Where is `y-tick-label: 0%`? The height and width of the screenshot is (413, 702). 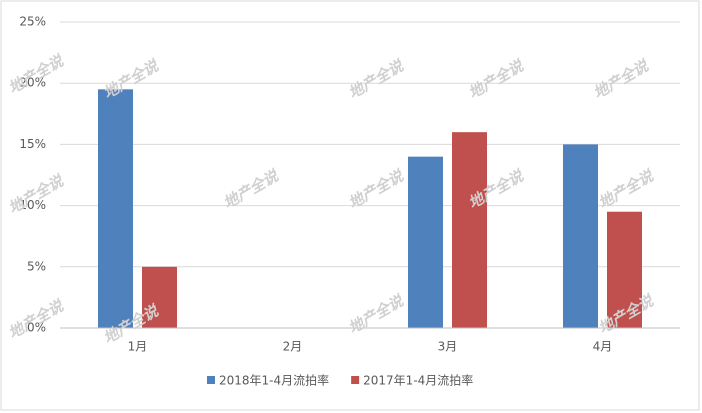 y-tick-label: 0% is located at coordinates (36, 328).